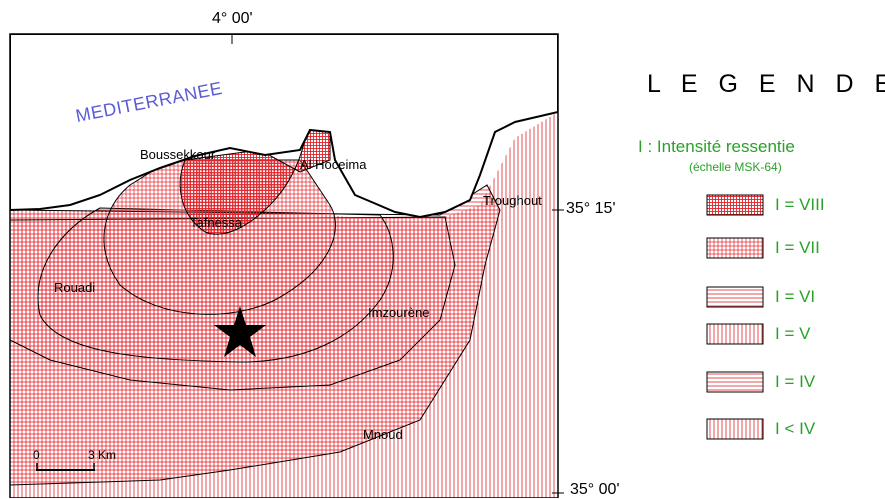 The image size is (885, 499). I want to click on place-rouadi: Rouadi, so click(75, 287).